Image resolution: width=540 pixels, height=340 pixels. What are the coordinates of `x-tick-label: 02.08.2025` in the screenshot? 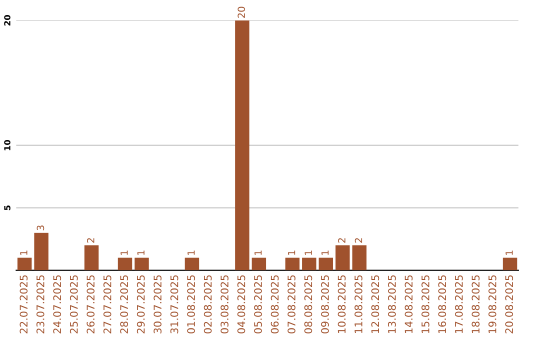 It's located at (208, 304).